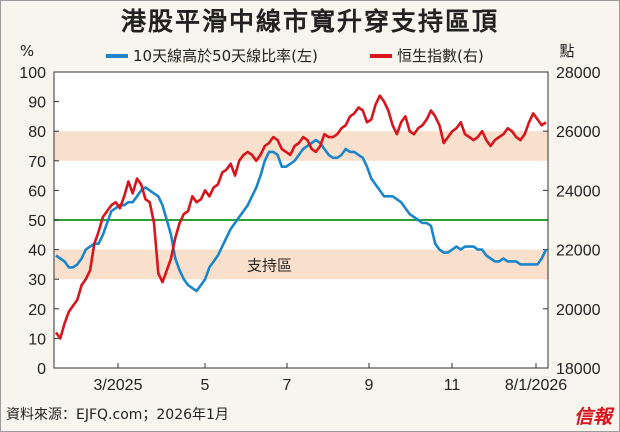  I want to click on brand-logo: 信報, so click(592, 417).